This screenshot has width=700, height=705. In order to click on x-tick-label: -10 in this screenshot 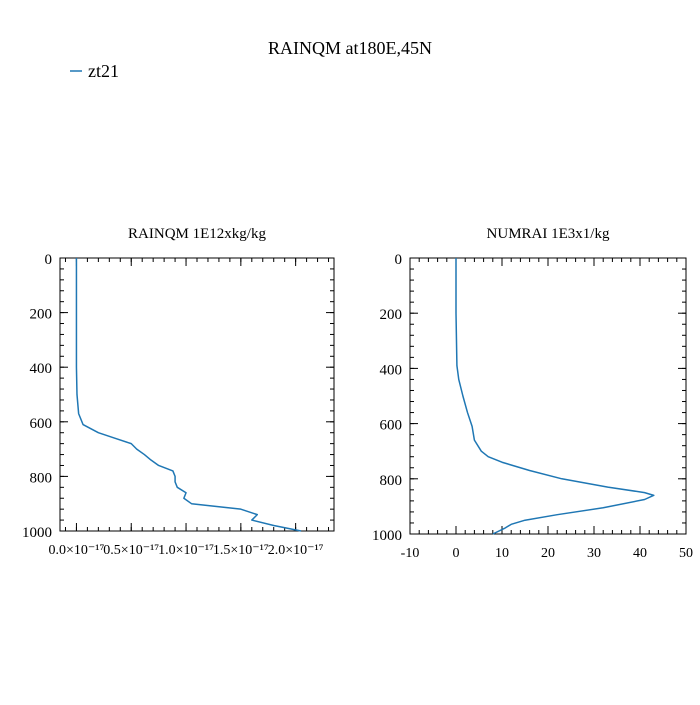, I will do `click(410, 553)`.